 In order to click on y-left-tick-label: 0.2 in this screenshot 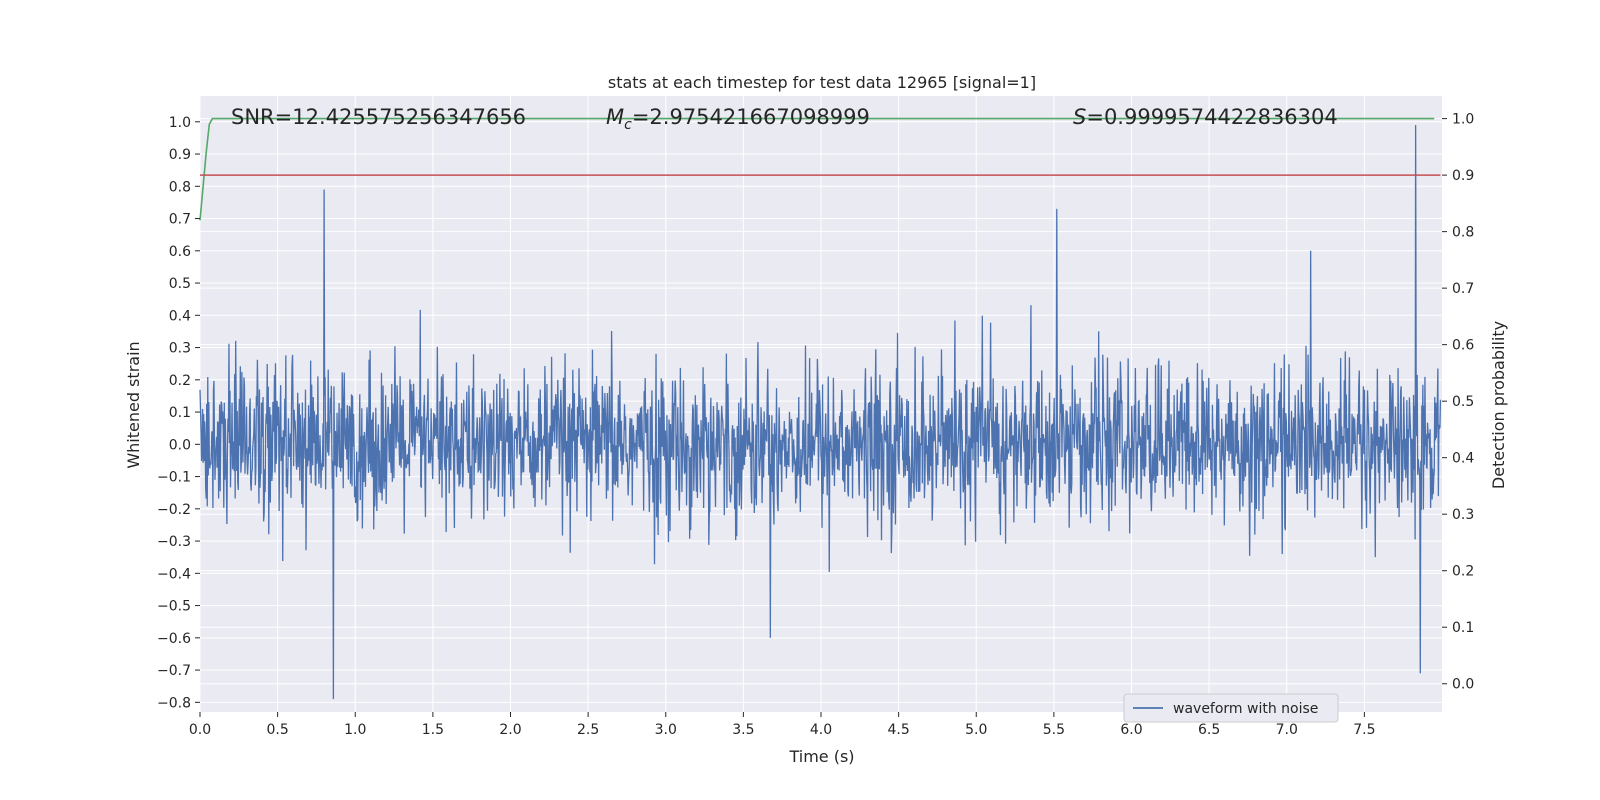, I will do `click(180, 381)`.